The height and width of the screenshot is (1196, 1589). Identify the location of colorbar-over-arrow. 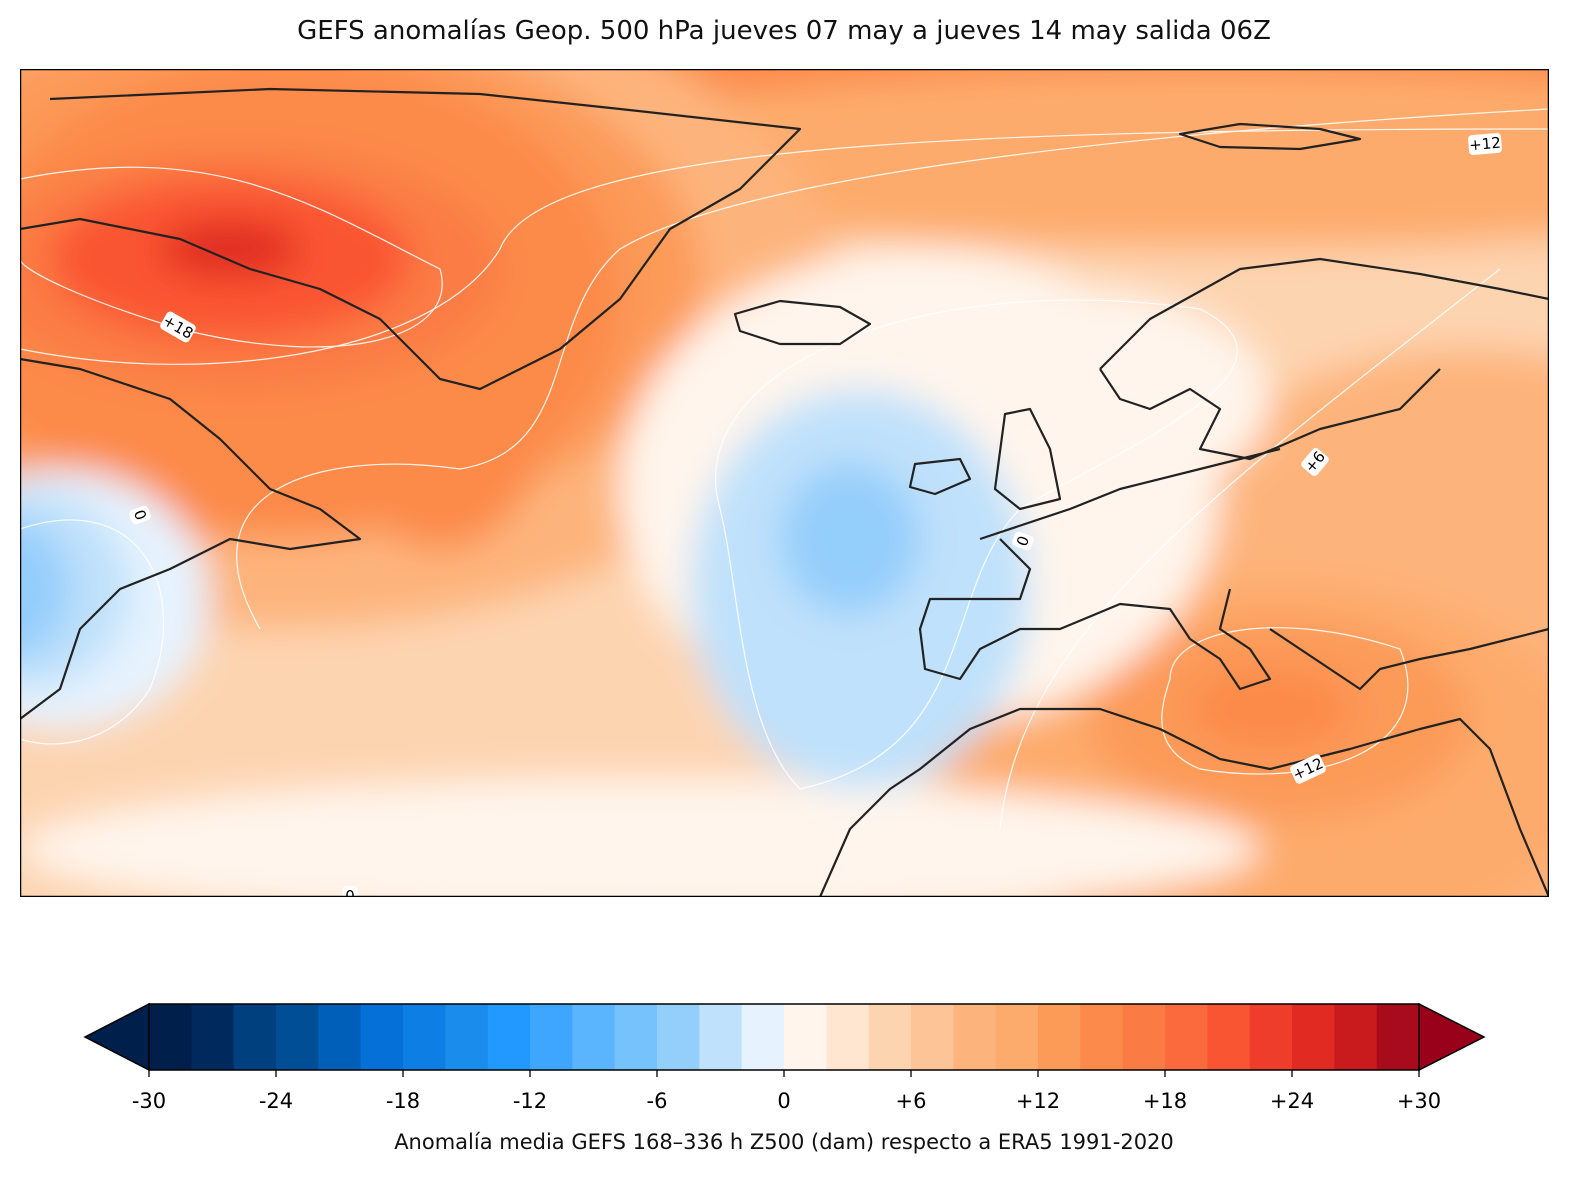
(1452, 1037).